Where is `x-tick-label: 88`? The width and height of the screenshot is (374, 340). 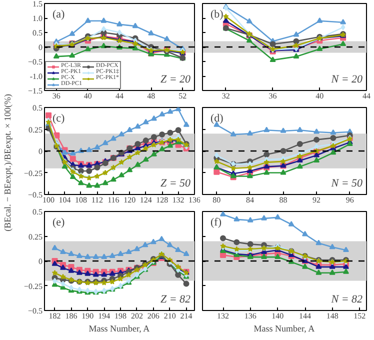 x-tick-label: 88 is located at coordinates (283, 200).